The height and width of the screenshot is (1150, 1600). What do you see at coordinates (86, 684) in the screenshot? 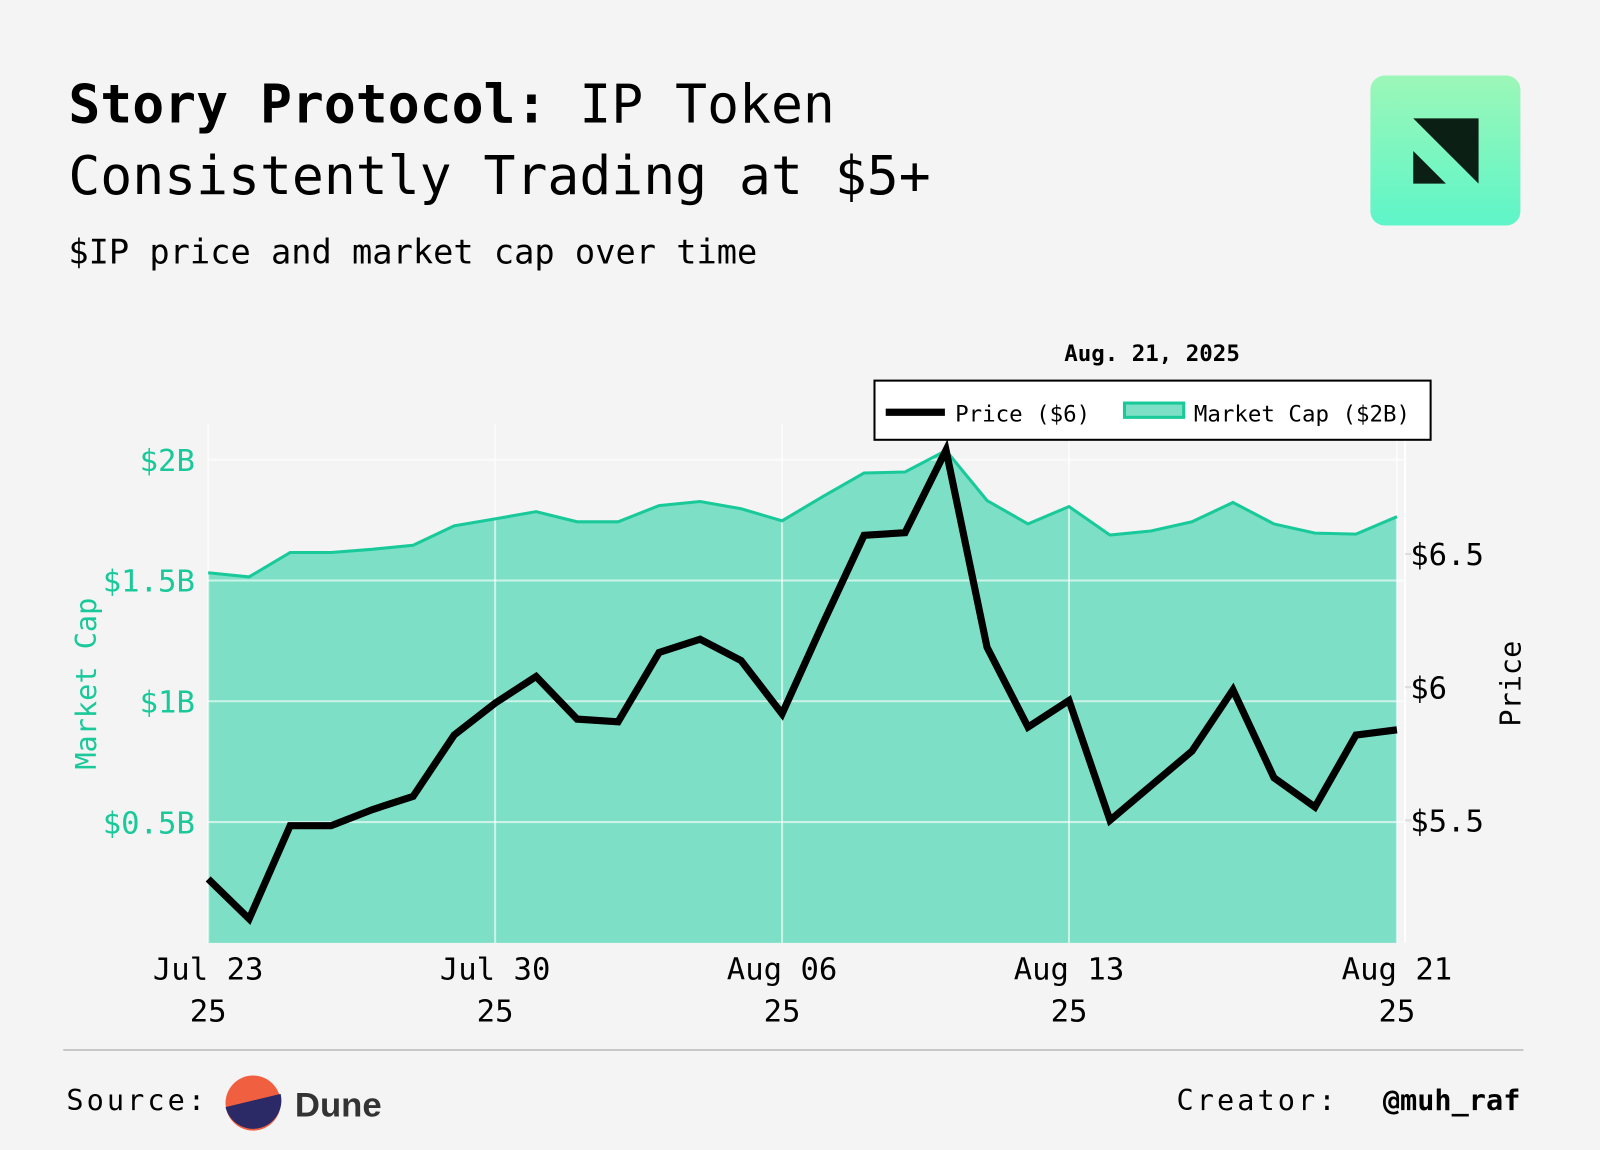
I see `y-axis-title: Market Cap` at bounding box center [86, 684].